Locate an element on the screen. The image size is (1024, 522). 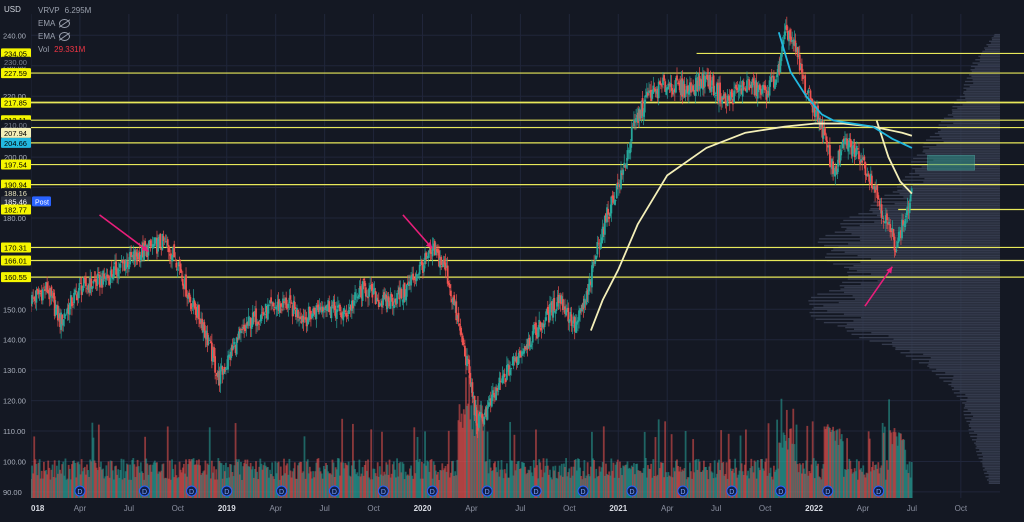
price-tag-label: 188.16 is located at coordinates (15, 193).